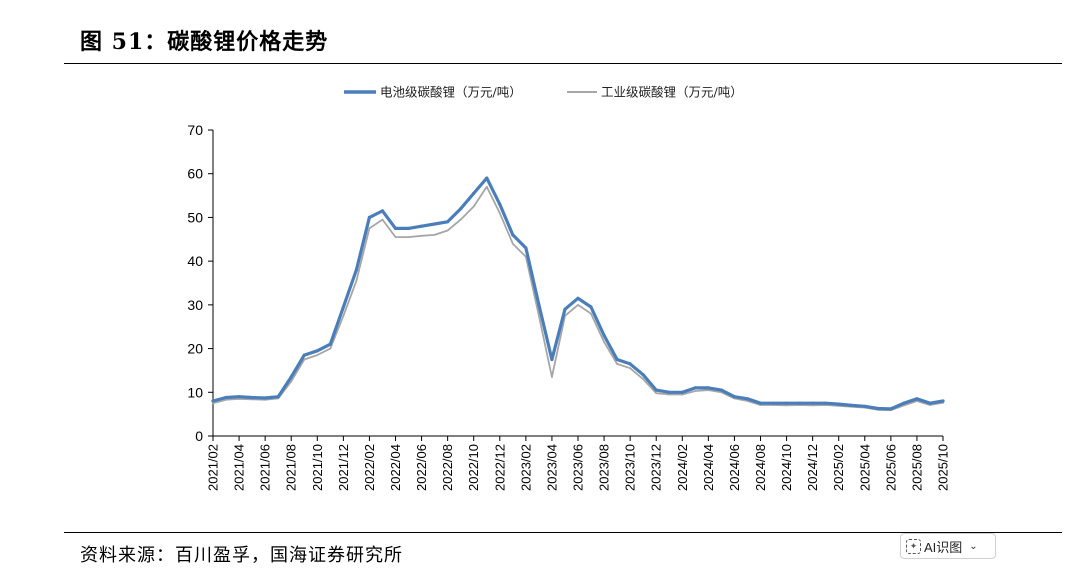  Describe the element at coordinates (473, 467) in the screenshot. I see `x-tick-label: 2022/10` at that location.